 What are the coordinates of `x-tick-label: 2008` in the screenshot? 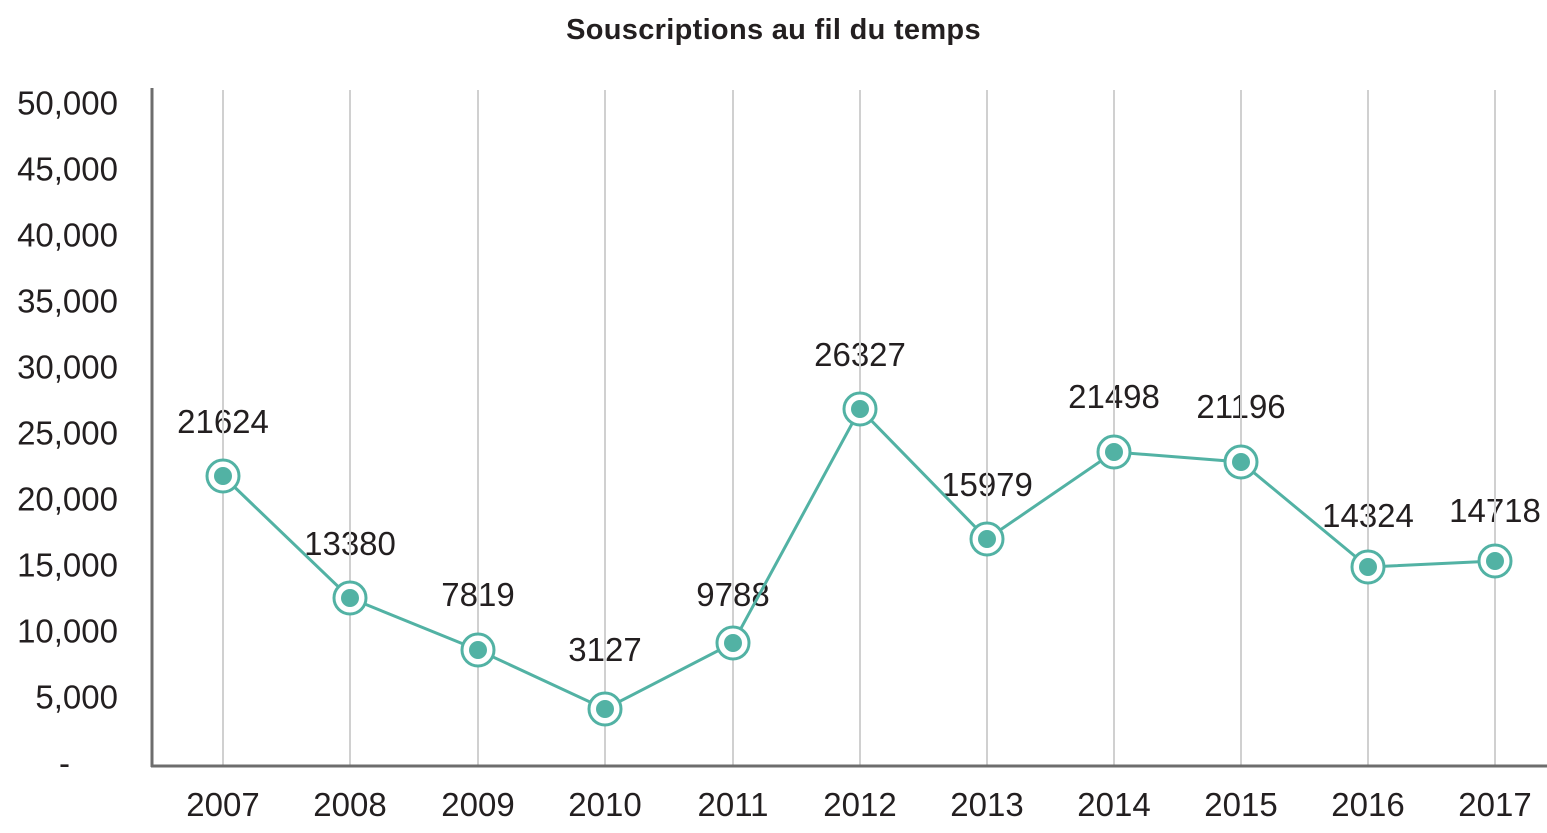 It's located at (350, 804).